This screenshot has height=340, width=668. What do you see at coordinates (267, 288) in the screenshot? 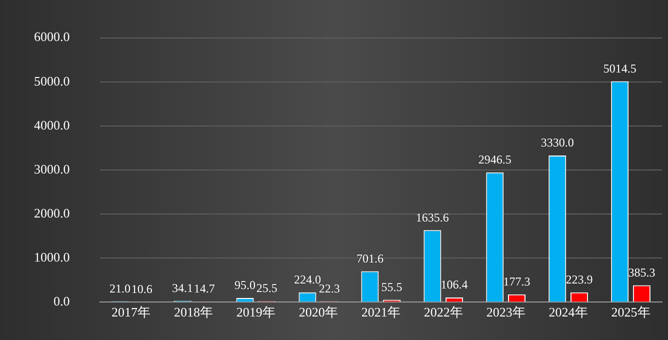
I see `data-label: 25.5` at bounding box center [267, 288].